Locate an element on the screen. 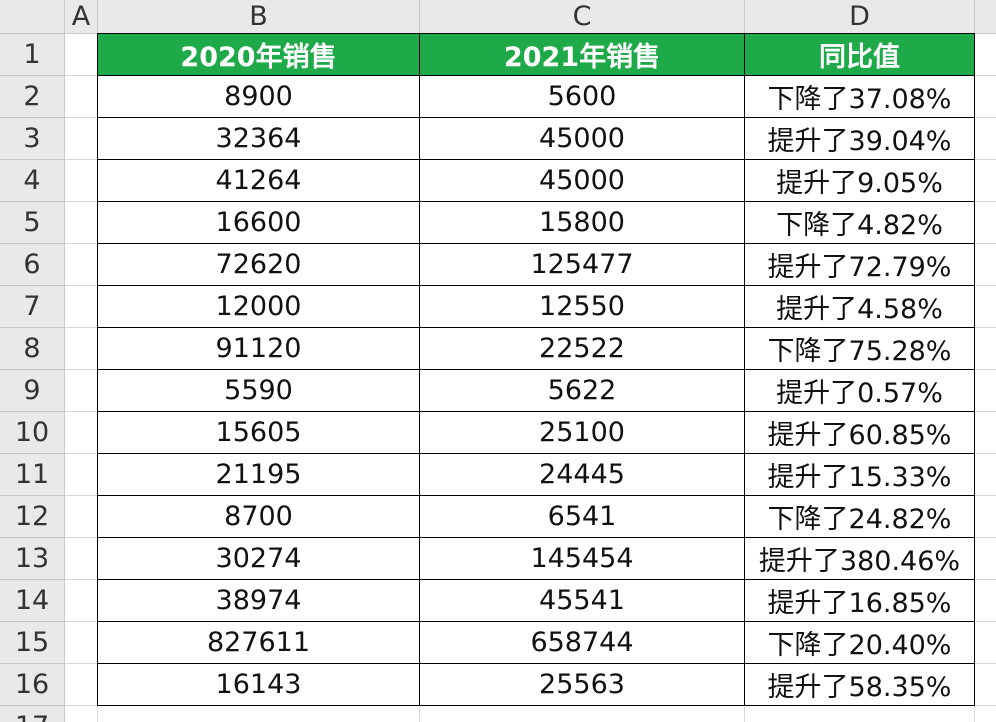 The image size is (996, 722). table-cell: 12550 is located at coordinates (582, 307).